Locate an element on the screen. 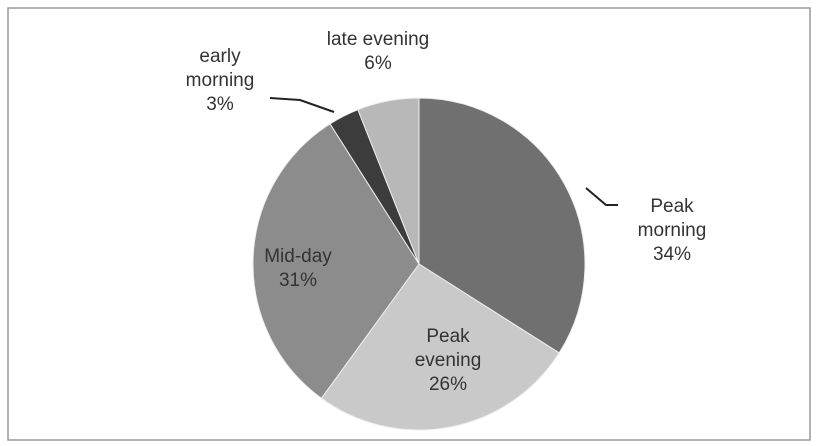 The height and width of the screenshot is (446, 817). slice-label-line: Mid-day is located at coordinates (298, 256).